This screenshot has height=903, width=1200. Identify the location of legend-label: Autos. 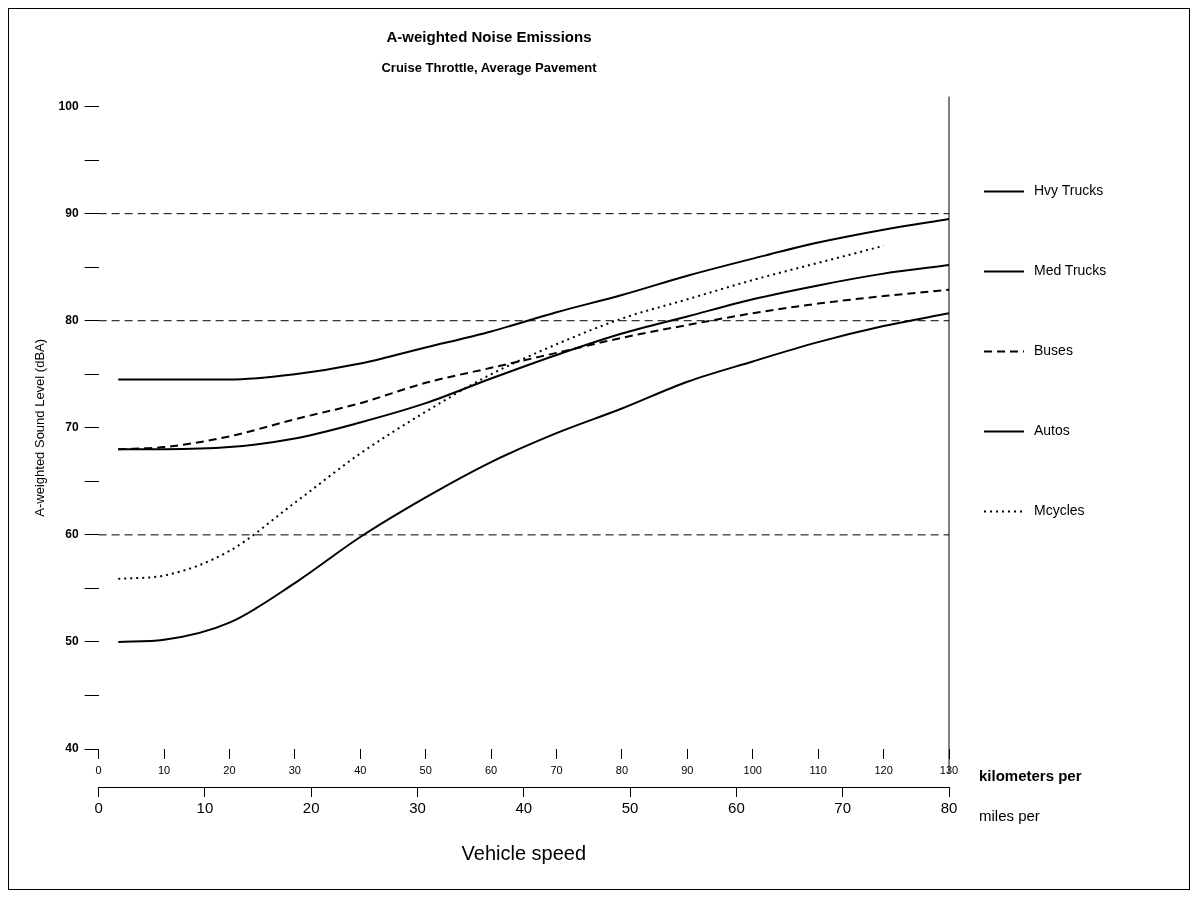
(1052, 430).